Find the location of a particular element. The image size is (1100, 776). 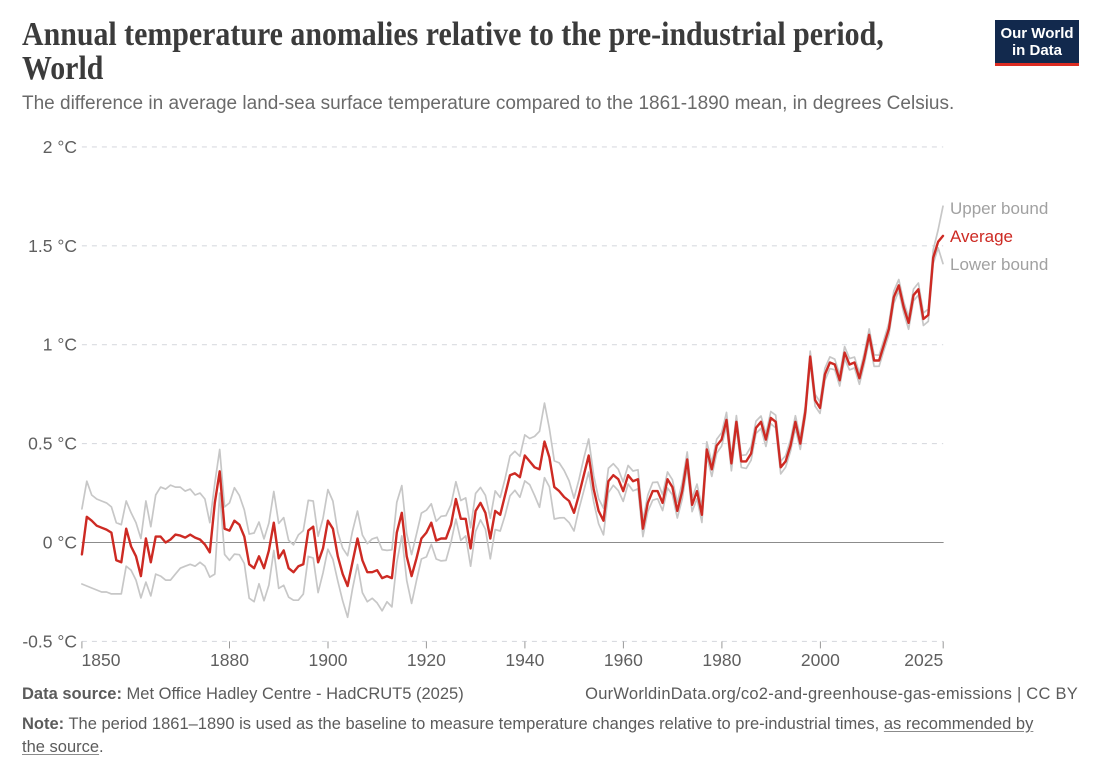

svg-text: Average is located at coordinates (981, 236).